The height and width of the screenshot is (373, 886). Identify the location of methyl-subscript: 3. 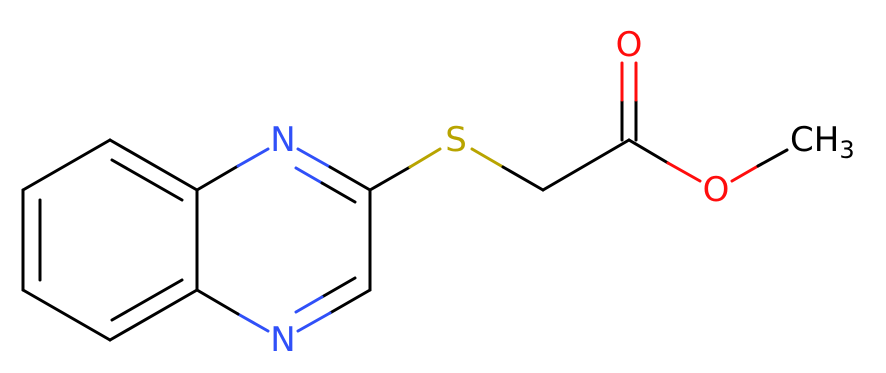
(846, 150).